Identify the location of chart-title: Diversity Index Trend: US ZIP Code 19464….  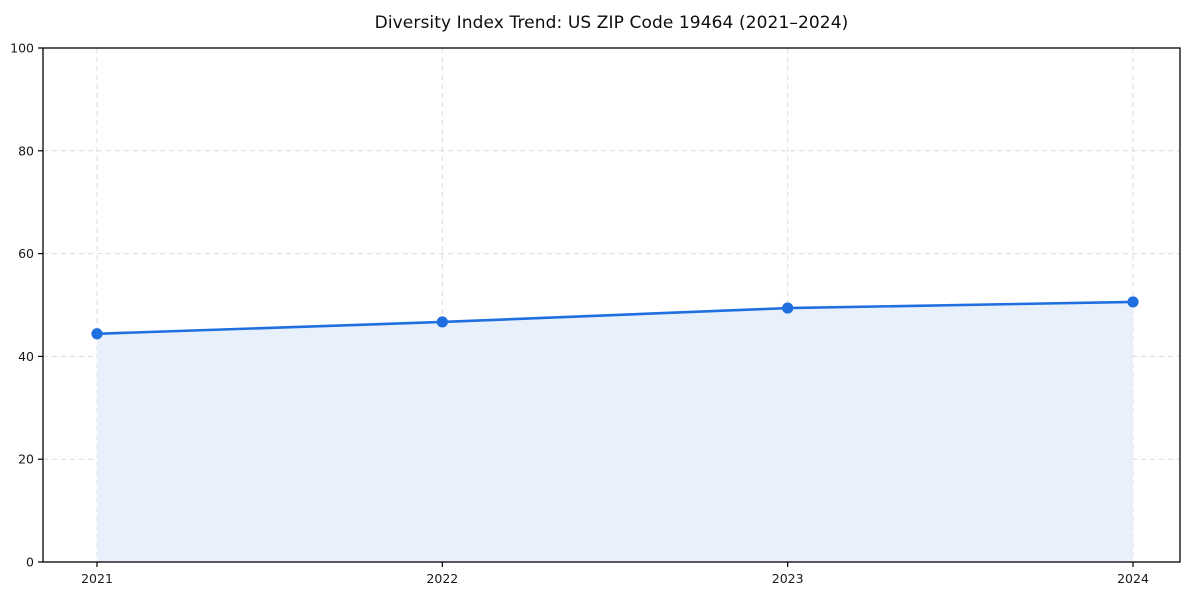
(611, 23).